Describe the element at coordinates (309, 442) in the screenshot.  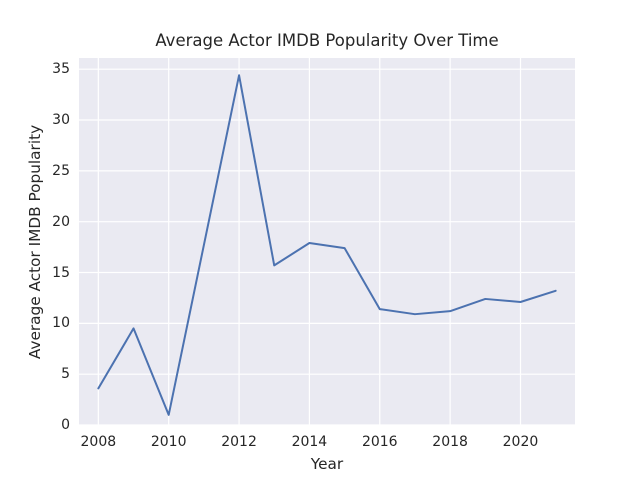
I see `x-tick-label: 2014` at that location.